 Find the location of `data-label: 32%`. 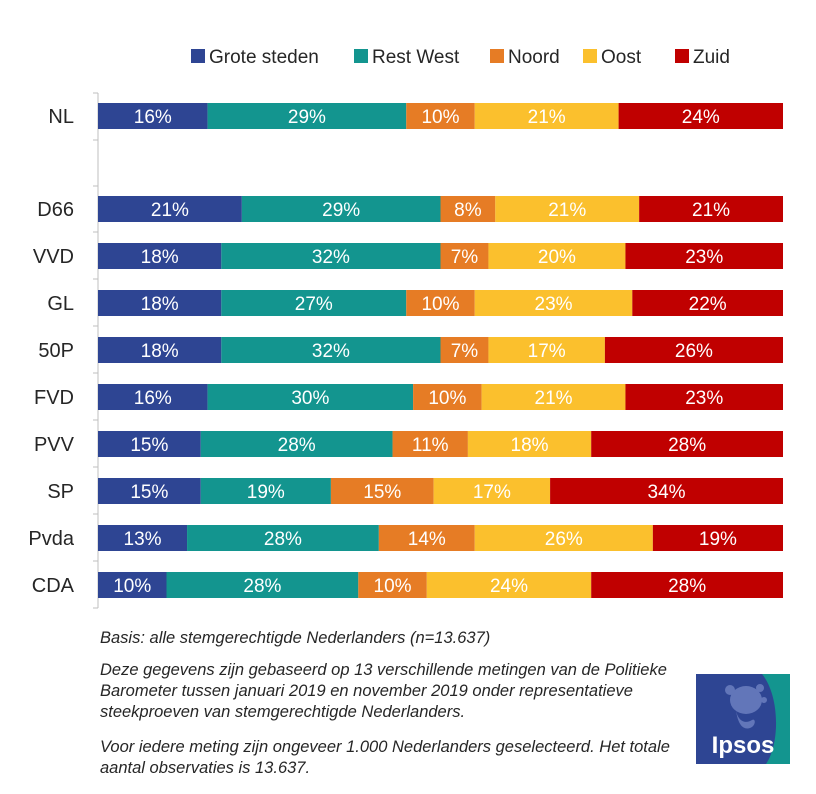

data-label: 32% is located at coordinates (331, 257).